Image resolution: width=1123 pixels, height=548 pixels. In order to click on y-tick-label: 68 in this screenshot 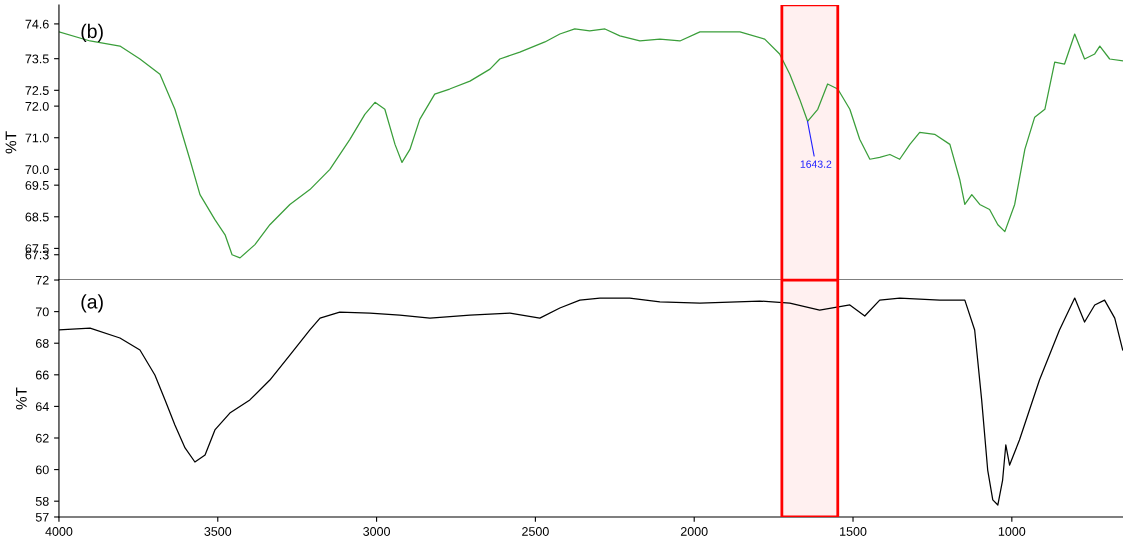, I will do `click(42, 343)`.